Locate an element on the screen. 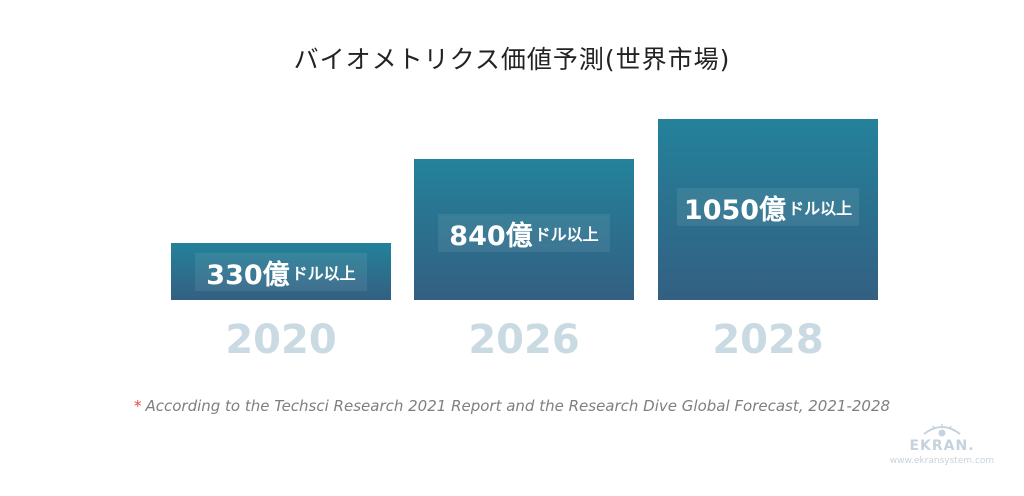 The height and width of the screenshot is (496, 1024). logo-brand: EKRAN. is located at coordinates (942, 446).